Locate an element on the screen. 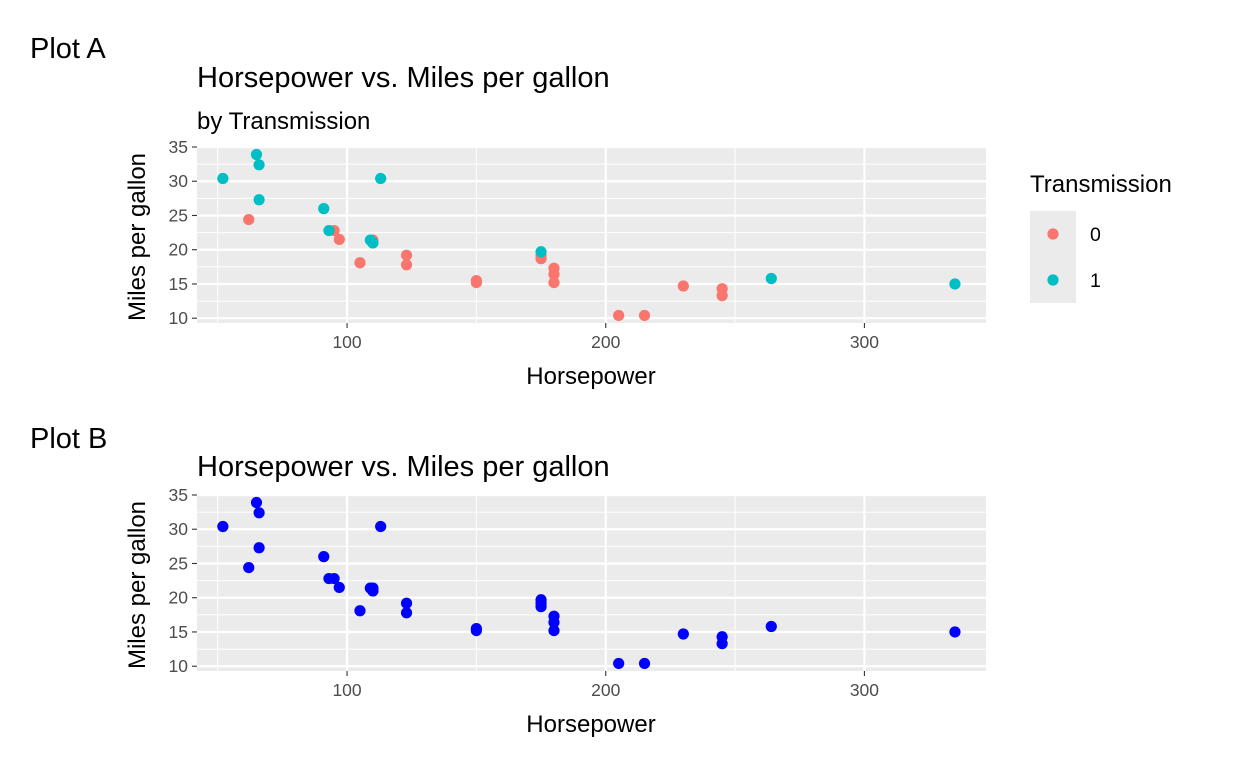 This screenshot has width=1248, height=768. plot-a-x-tick-label: 200 is located at coordinates (605, 342).